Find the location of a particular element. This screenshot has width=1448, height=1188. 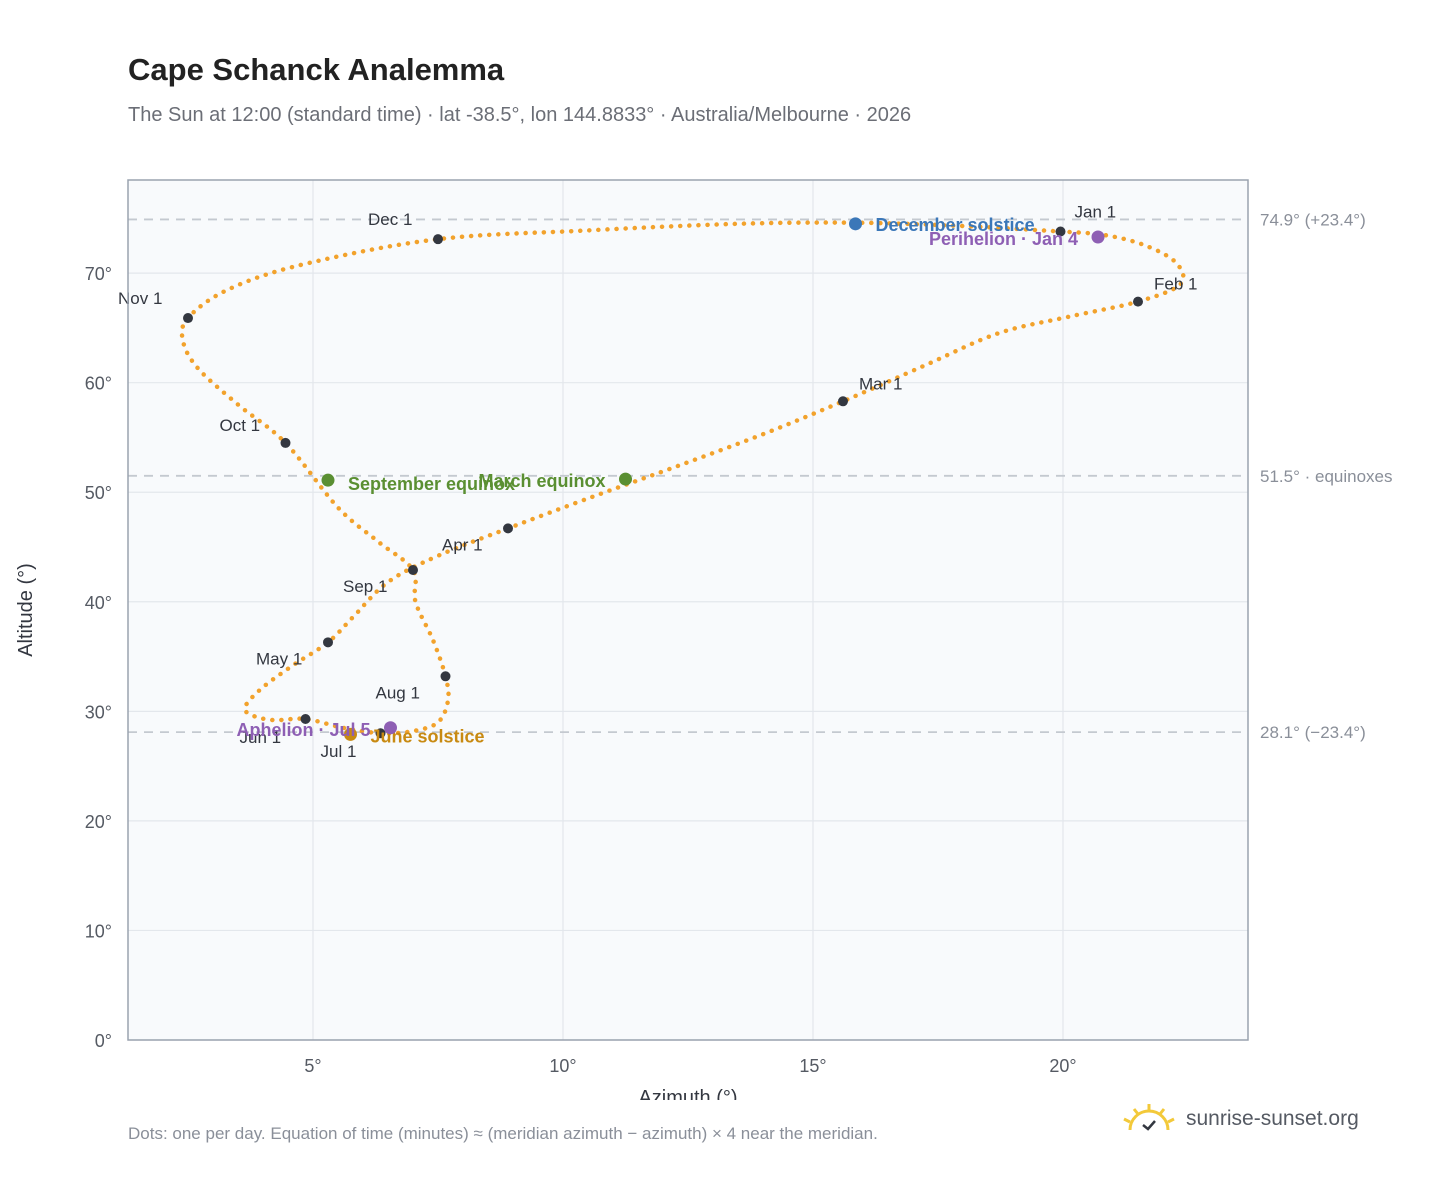

event-label: Perihelion · Jan 4 is located at coordinates (1003, 239).